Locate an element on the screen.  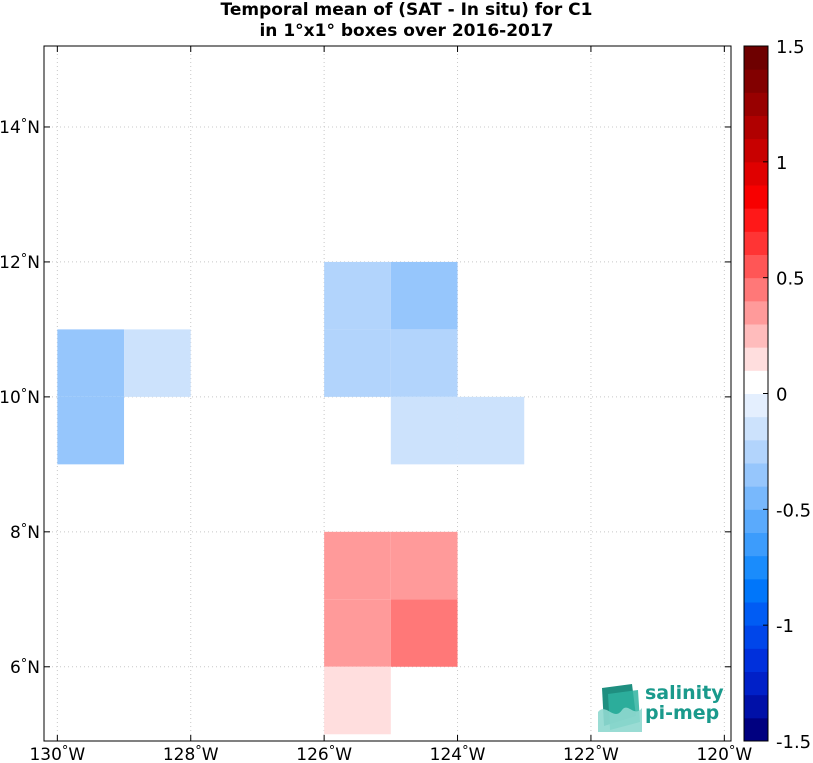
x-tick-label-1: 128°W is located at coordinates (191, 753).